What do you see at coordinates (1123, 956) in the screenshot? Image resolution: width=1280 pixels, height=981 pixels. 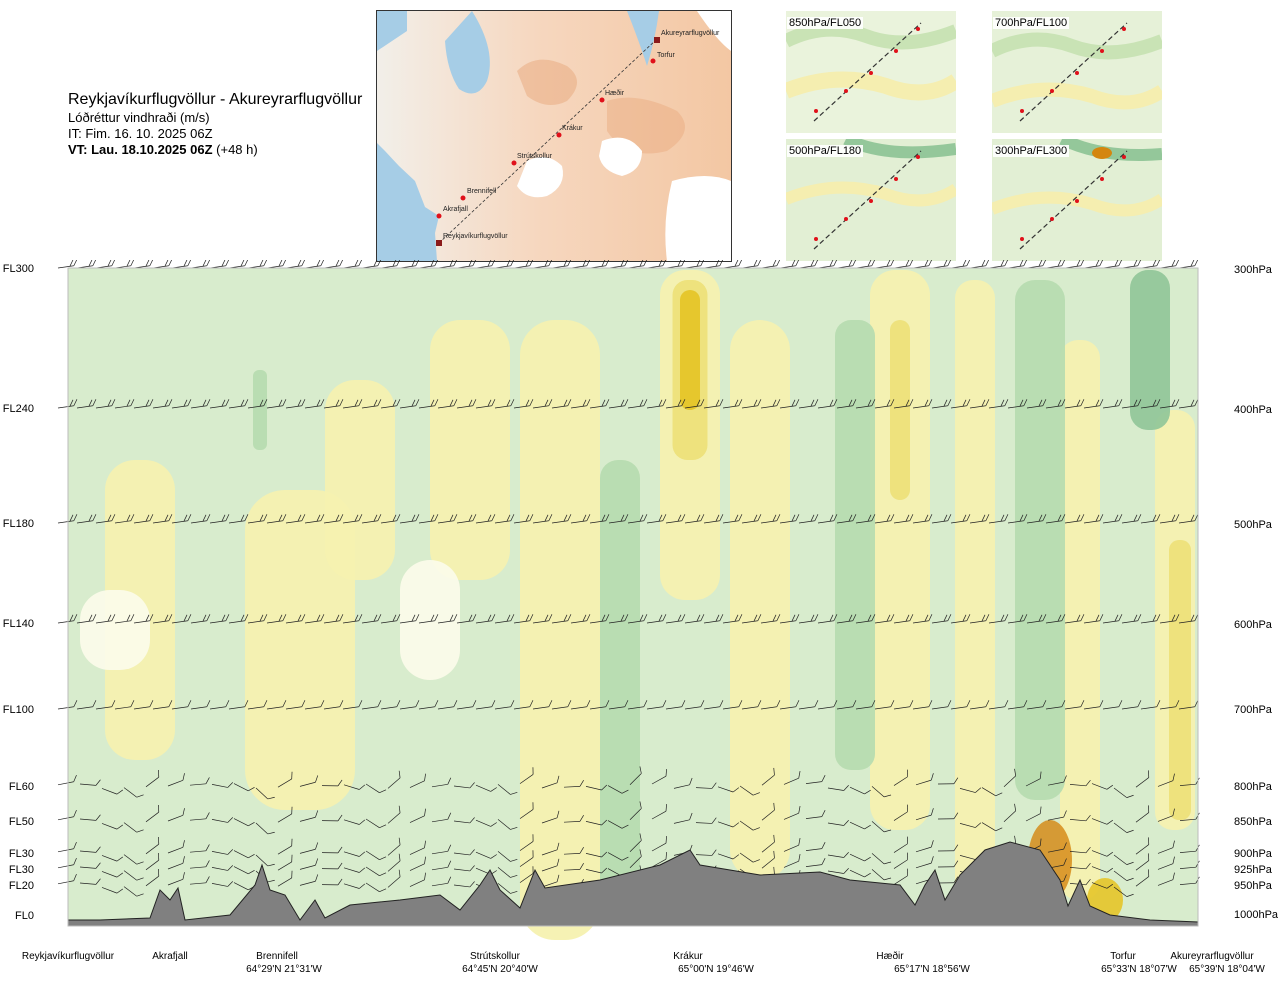 I see `location-name: Torfur` at bounding box center [1123, 956].